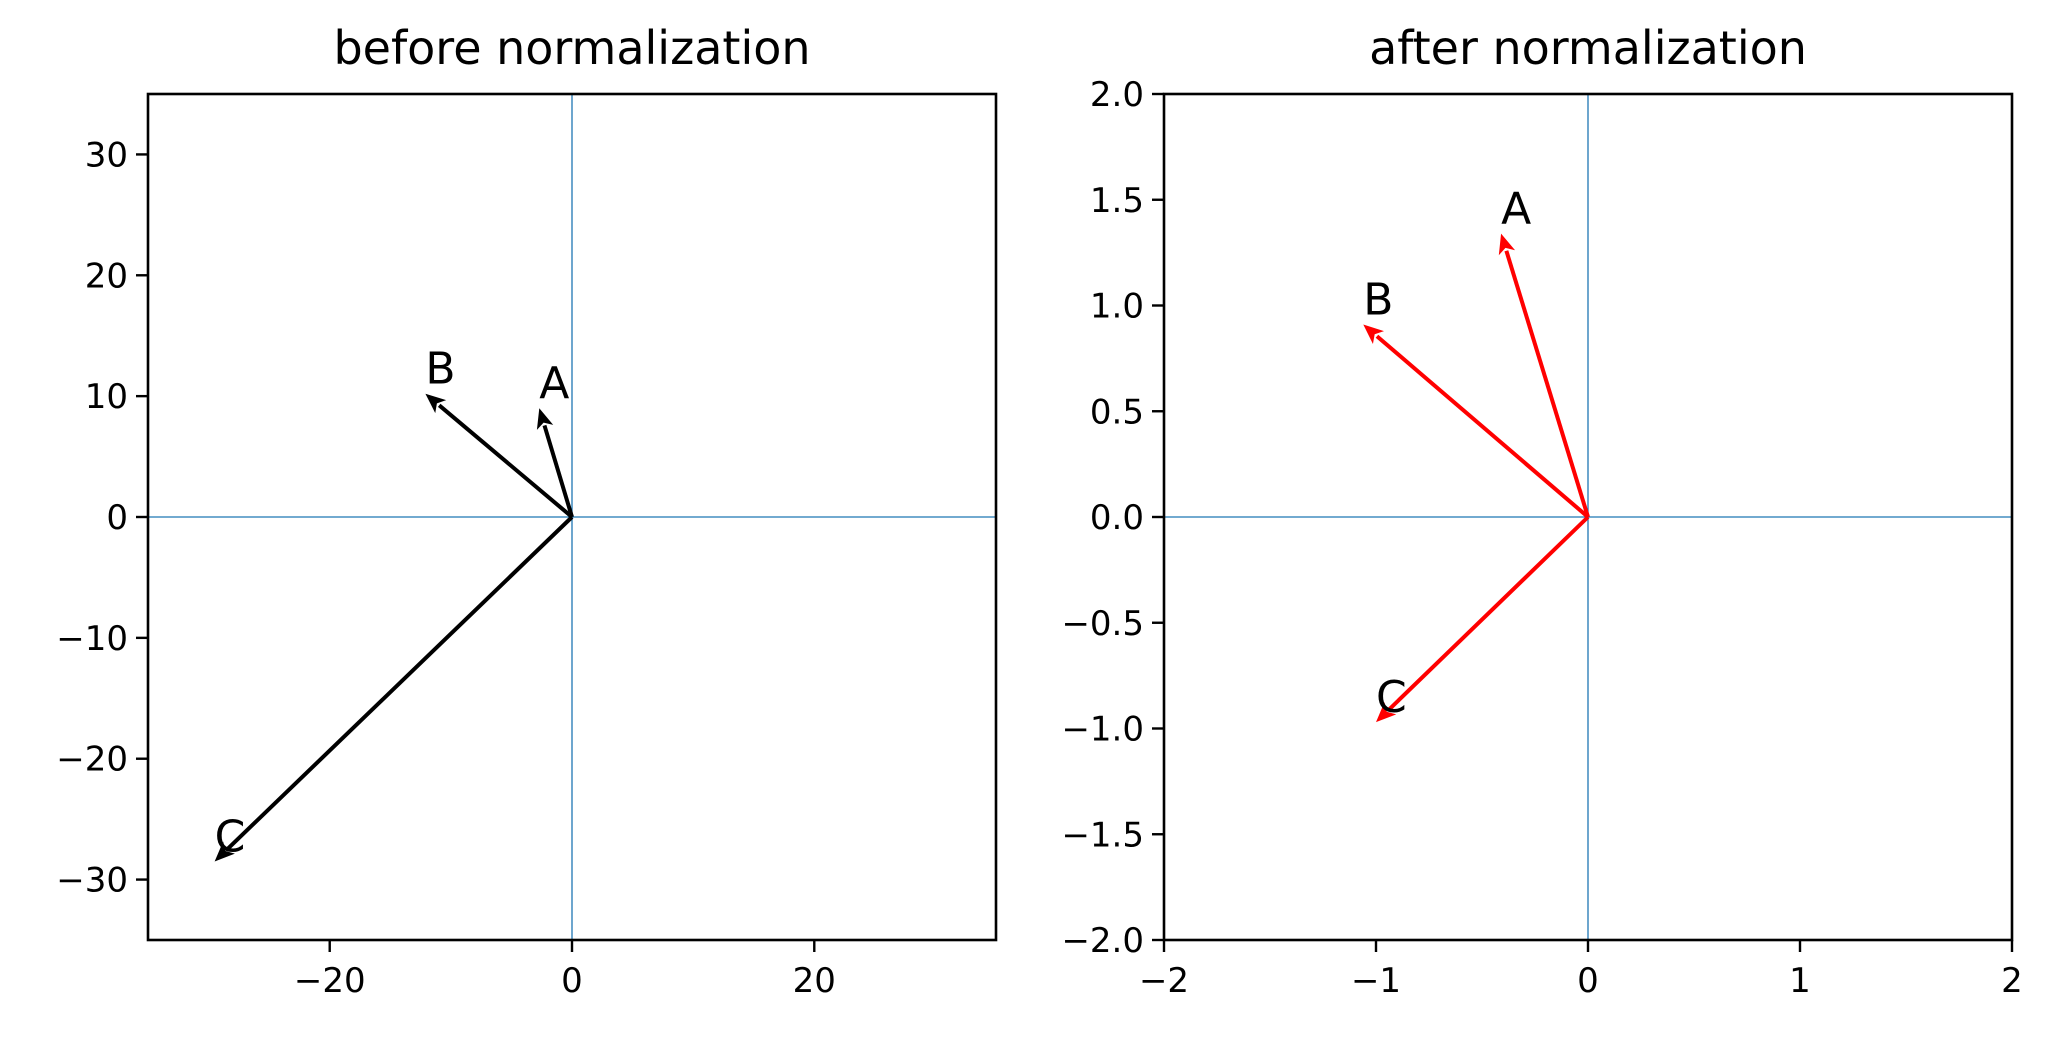  What do you see at coordinates (92, 760) in the screenshot?
I see `y-tick-label: −20` at bounding box center [92, 760].